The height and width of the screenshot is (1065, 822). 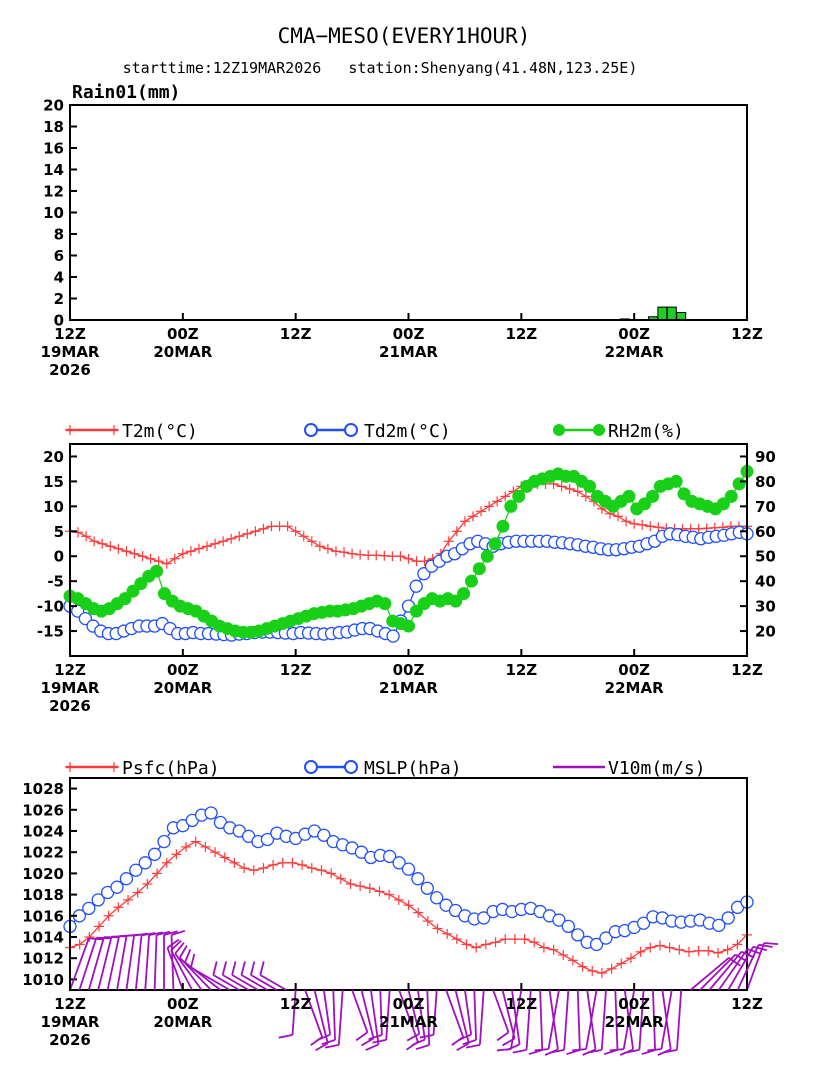 What do you see at coordinates (765, 532) in the screenshot?
I see `rh-y-tick-label: 60` at bounding box center [765, 532].